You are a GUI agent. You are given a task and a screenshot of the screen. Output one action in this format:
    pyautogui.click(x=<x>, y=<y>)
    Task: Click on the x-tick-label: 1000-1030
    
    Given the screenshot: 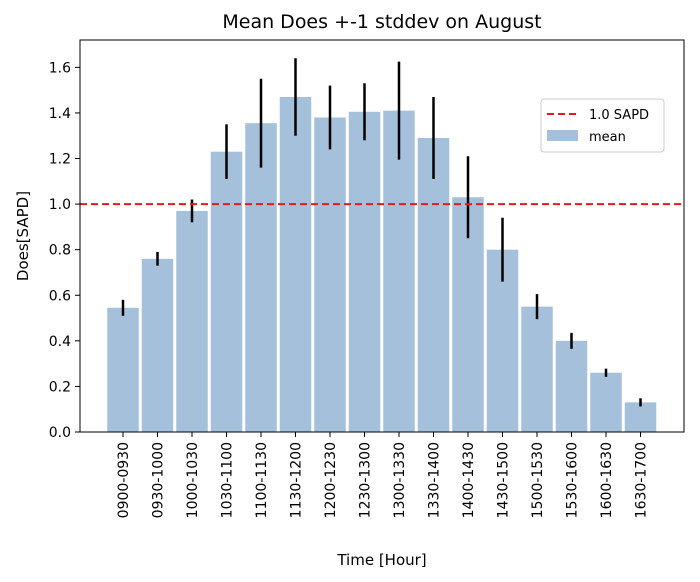 What is the action you would take?
    pyautogui.click(x=193, y=480)
    